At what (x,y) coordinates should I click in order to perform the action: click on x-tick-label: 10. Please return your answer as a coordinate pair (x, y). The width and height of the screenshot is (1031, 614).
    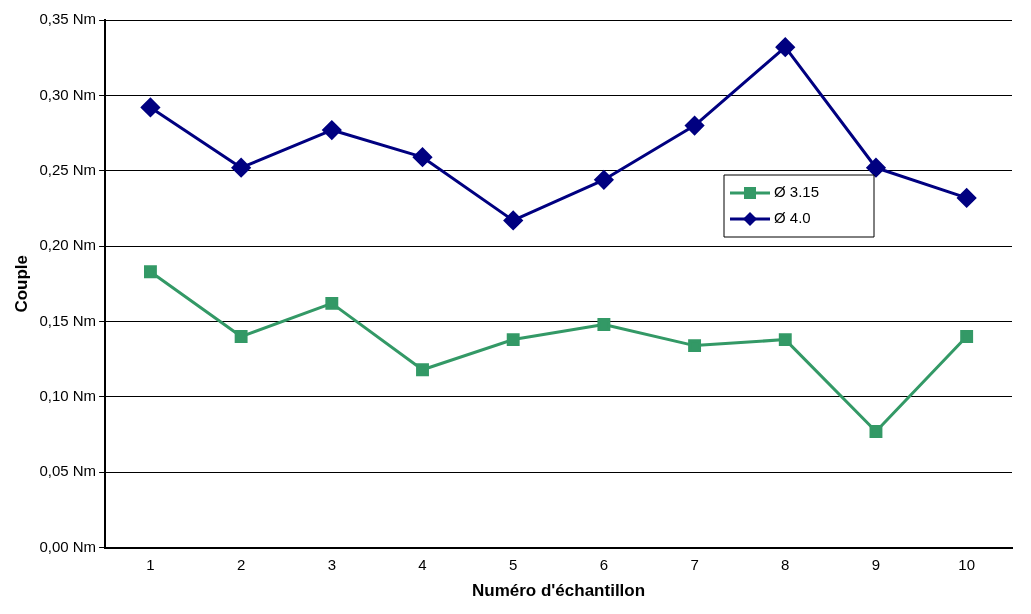
    Looking at the image, I should click on (966, 564).